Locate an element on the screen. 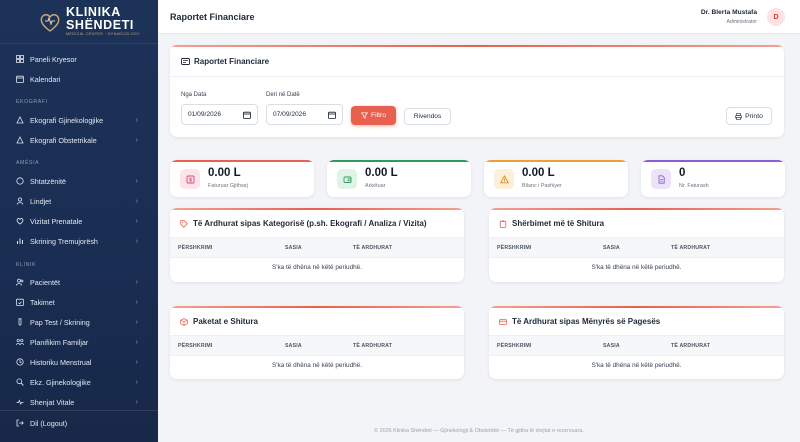 This screenshot has width=800, height=442. printer-icon is located at coordinates (738, 116).